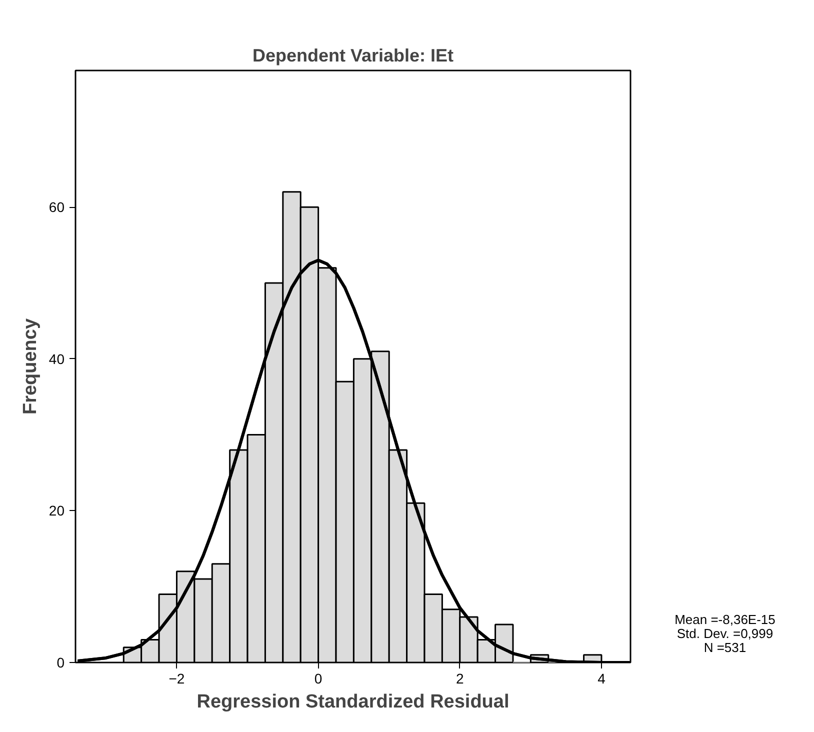 The height and width of the screenshot is (732, 814). Describe the element at coordinates (318, 678) in the screenshot. I see `x-tick-label: 0` at that location.